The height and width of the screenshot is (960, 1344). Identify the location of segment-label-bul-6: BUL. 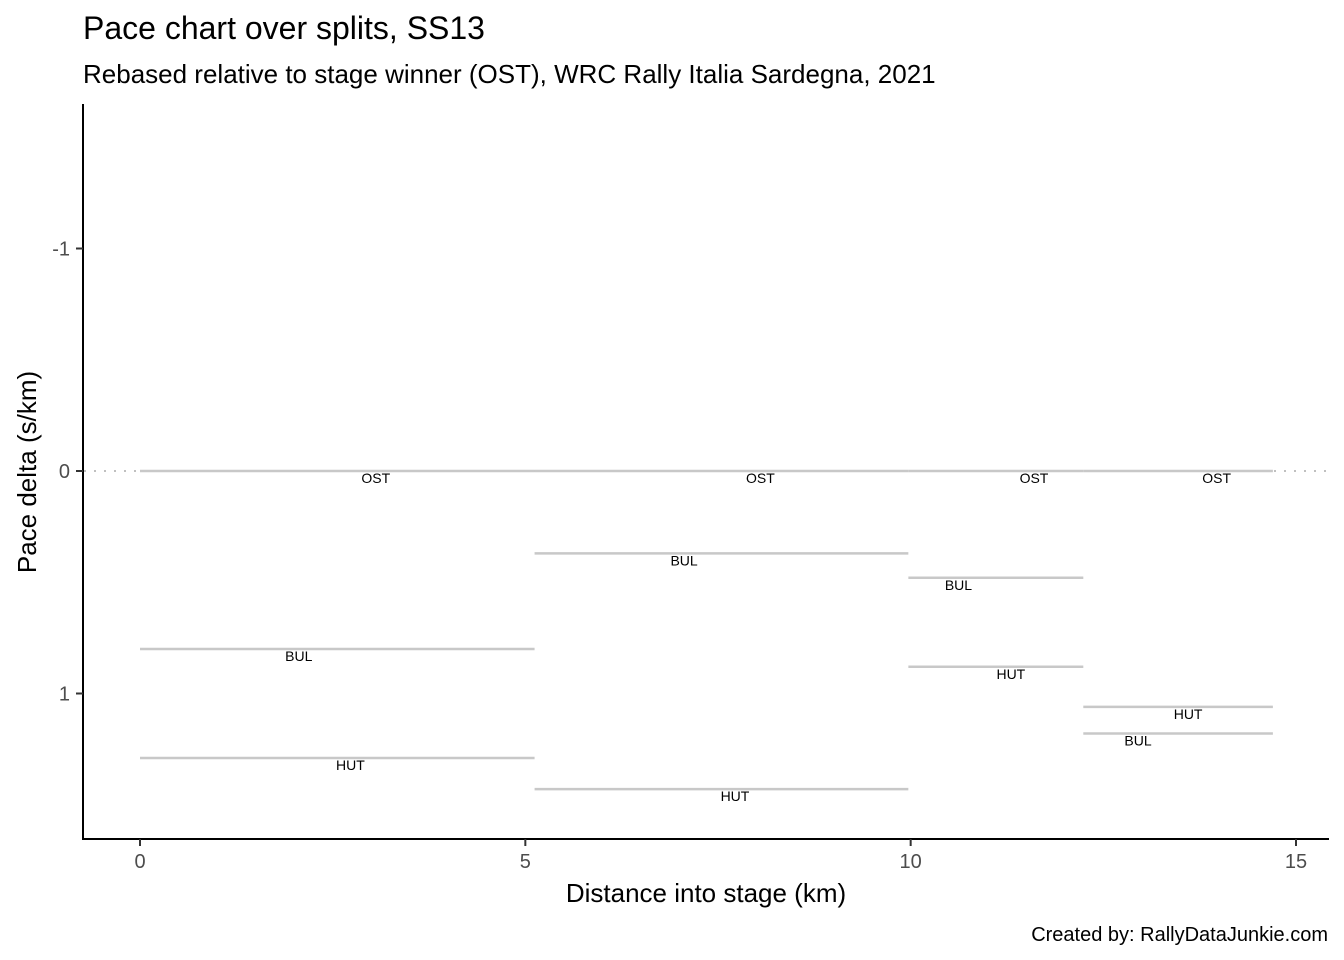
(958, 585).